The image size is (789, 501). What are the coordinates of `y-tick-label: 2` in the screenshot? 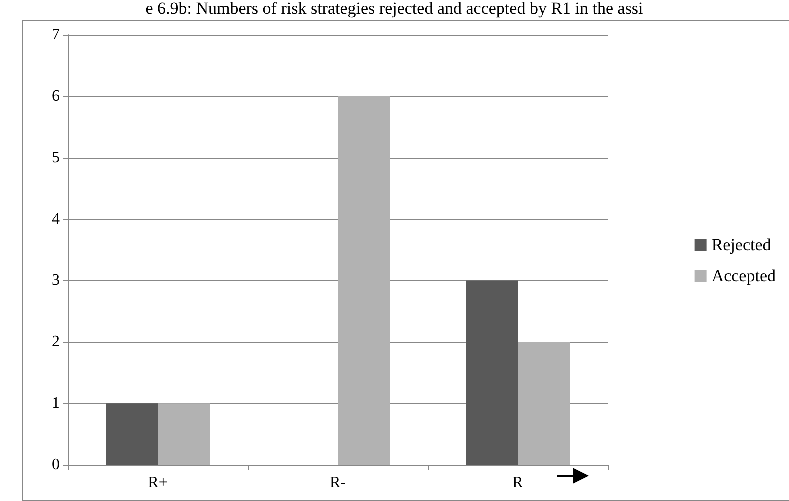 It's located at (56, 342).